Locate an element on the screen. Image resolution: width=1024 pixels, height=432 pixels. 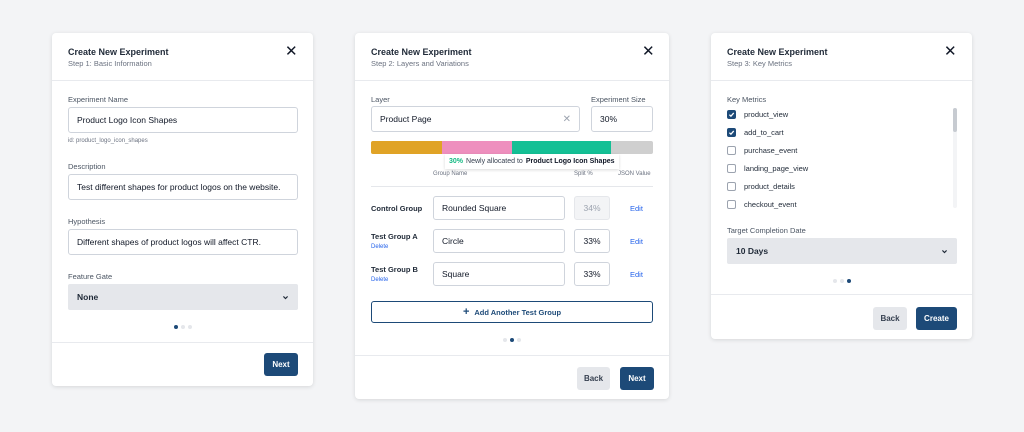
control-group-label: Control Group is located at coordinates (397, 208).